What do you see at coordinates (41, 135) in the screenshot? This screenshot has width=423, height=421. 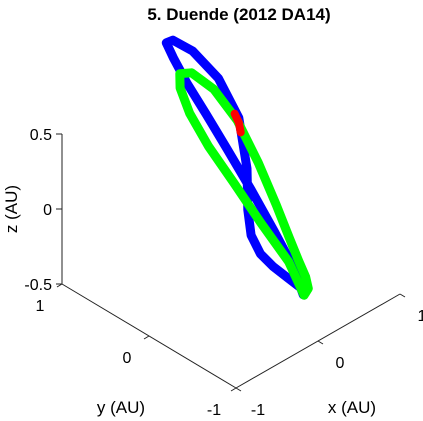 I see `z-tick-label: 0.5` at bounding box center [41, 135].